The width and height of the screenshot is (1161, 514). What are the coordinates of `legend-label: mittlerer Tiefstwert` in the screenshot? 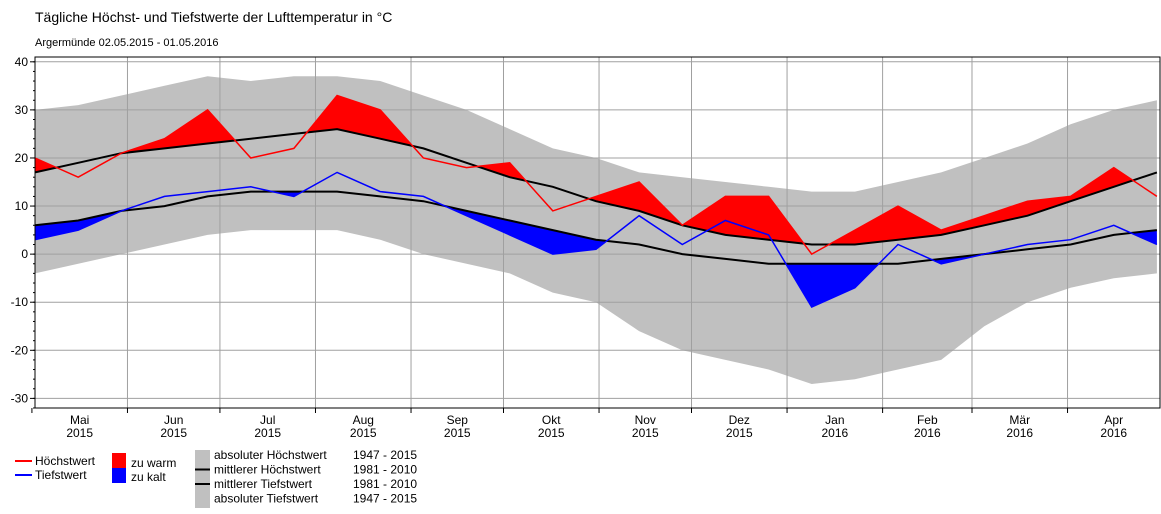 It's located at (263, 484).